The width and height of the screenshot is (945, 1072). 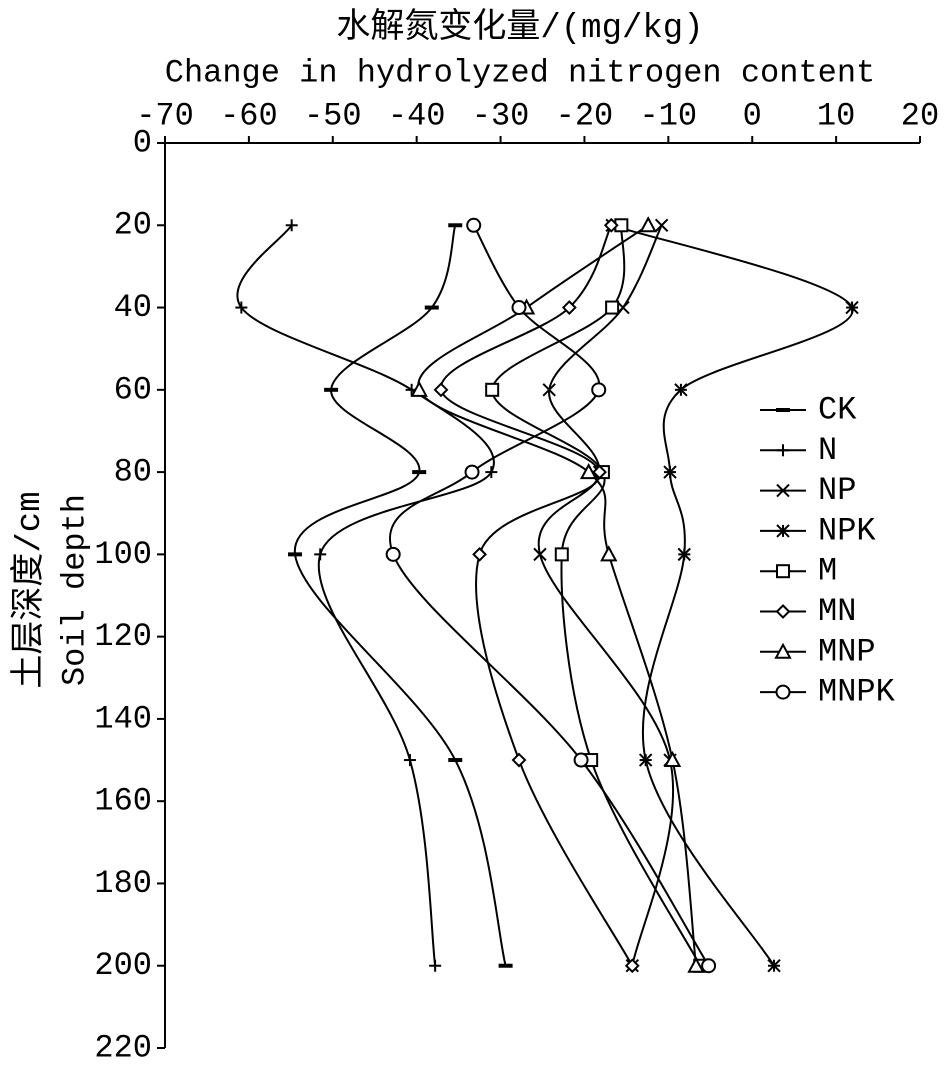 I want to click on x-tick-label: -10, so click(x=669, y=115).